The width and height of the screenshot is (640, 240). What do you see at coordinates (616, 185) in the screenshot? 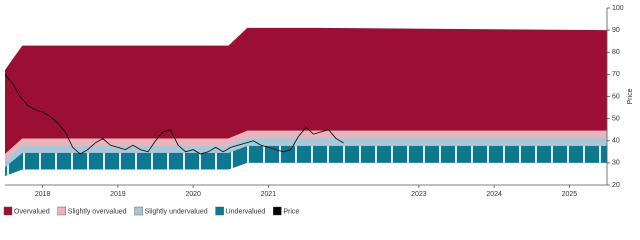
I see `y-tick-label: 20` at bounding box center [616, 185].